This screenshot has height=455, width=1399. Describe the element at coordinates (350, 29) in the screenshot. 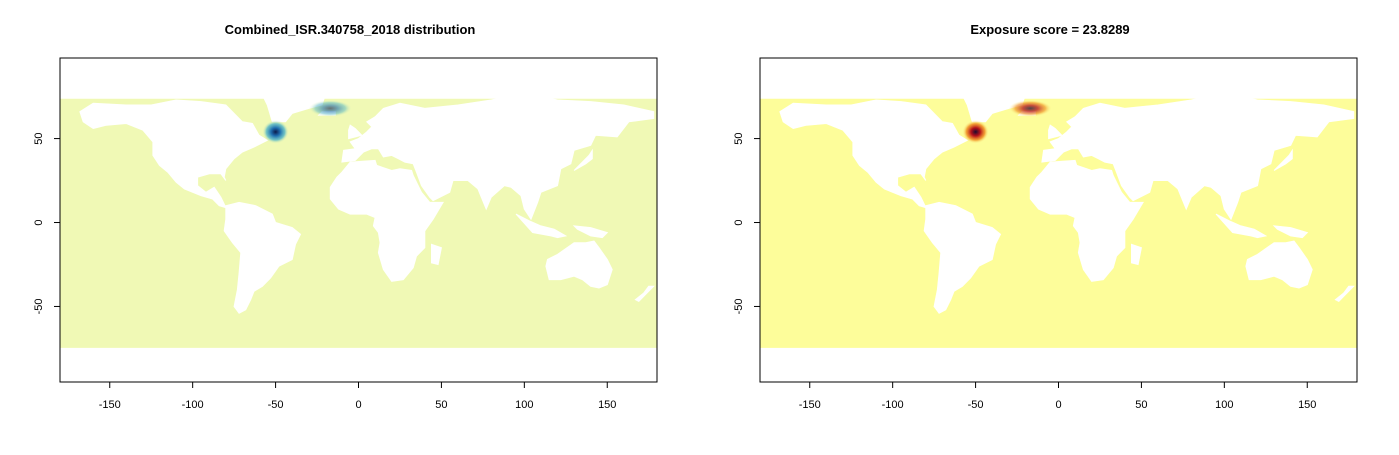

I see `distribution-title: Combined_ISR.340758_2018 distribution` at that location.